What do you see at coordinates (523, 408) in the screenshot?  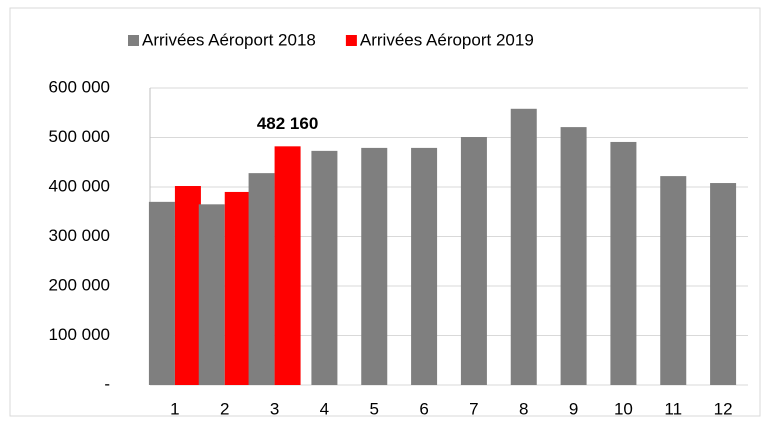 I see `x-tick-label: 8` at bounding box center [523, 408].